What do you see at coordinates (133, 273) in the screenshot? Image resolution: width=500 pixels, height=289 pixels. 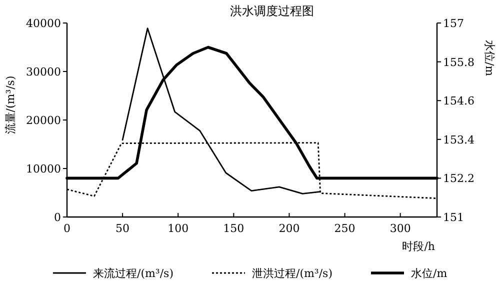 I see `legend-label: 来流过程/(m³/s)` at bounding box center [133, 273].